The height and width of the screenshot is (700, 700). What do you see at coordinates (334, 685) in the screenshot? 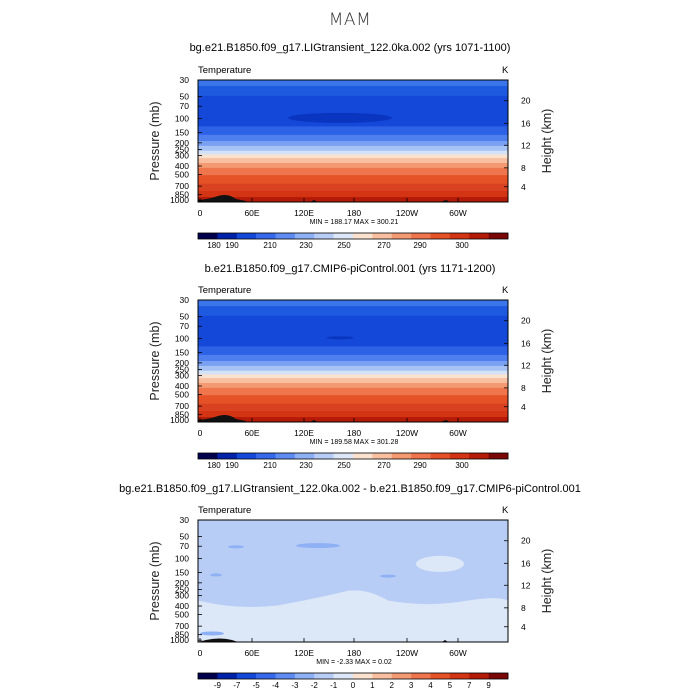
I see `colorbar-label: -1` at bounding box center [334, 685].